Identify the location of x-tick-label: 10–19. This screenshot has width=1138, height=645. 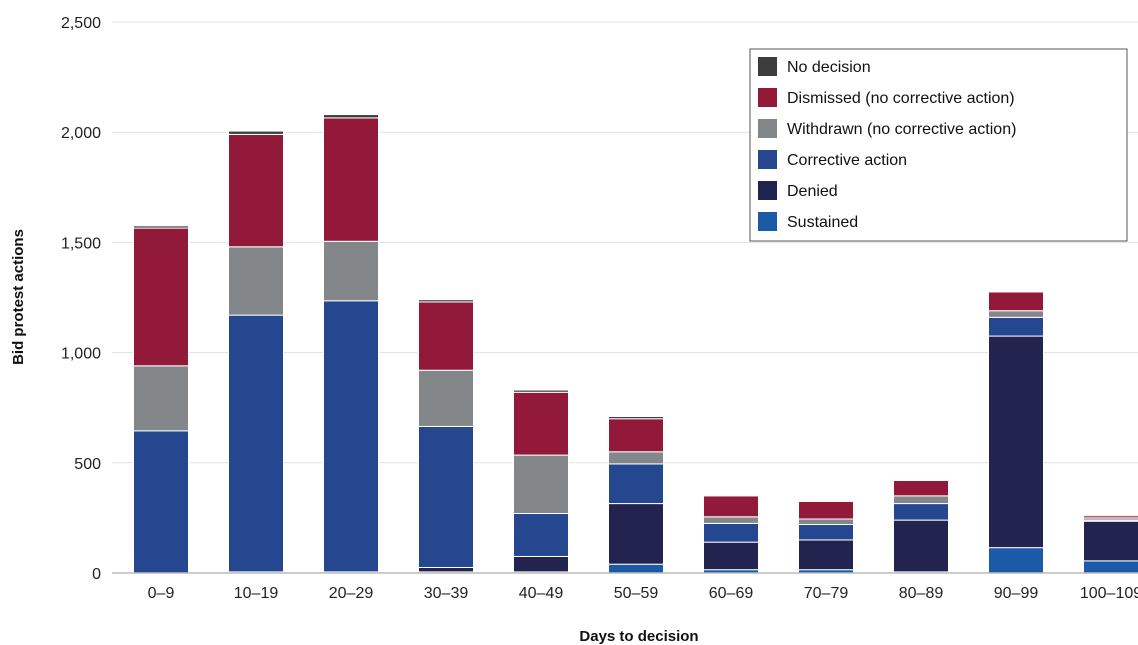
(256, 593).